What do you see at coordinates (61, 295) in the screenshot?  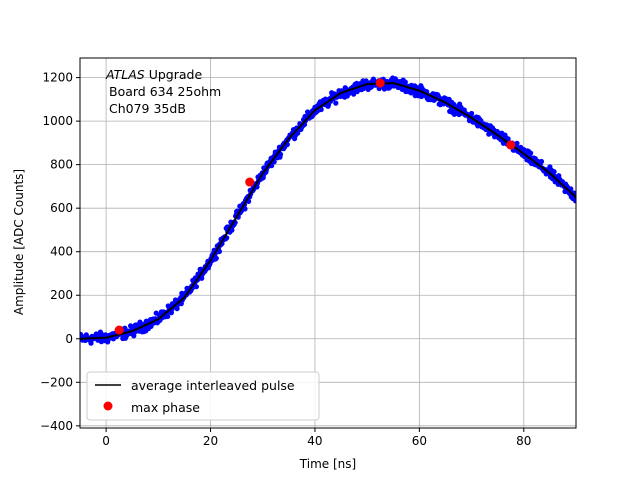 I see `y-tick-label: 200` at bounding box center [61, 295].